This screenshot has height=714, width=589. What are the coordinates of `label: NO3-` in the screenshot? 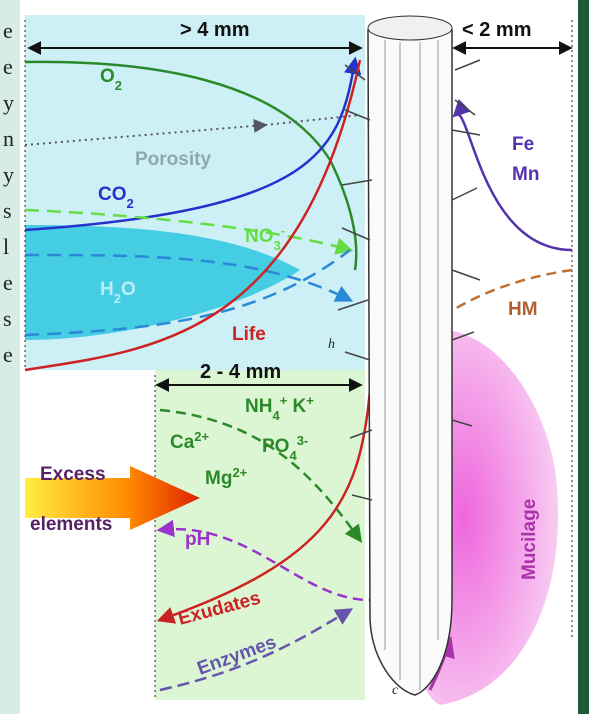 It's located at (265, 238).